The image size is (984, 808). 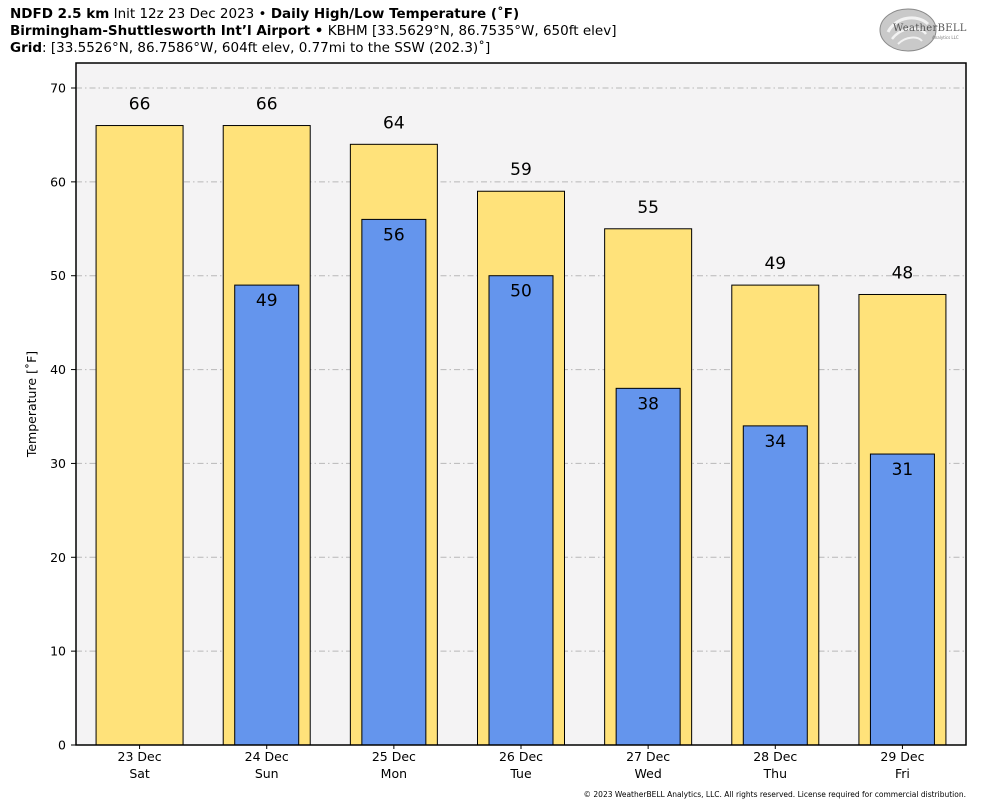 What do you see at coordinates (394, 123) in the screenshot?
I see `high-temp-label: 64` at bounding box center [394, 123].